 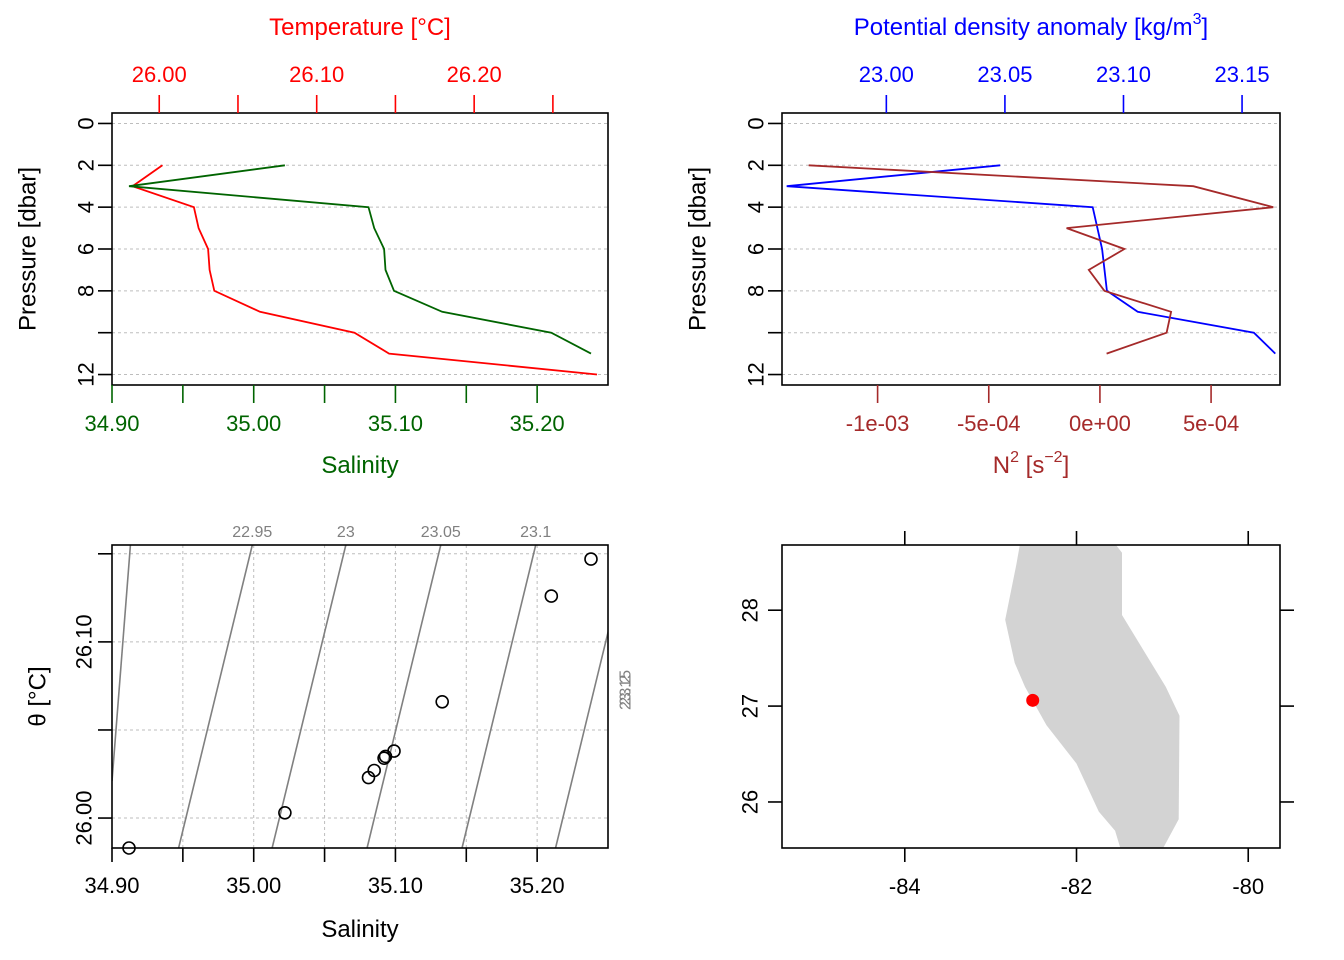 What do you see at coordinates (1077, 886) in the screenshot?
I see `longitude-tick-label: -82` at bounding box center [1077, 886].